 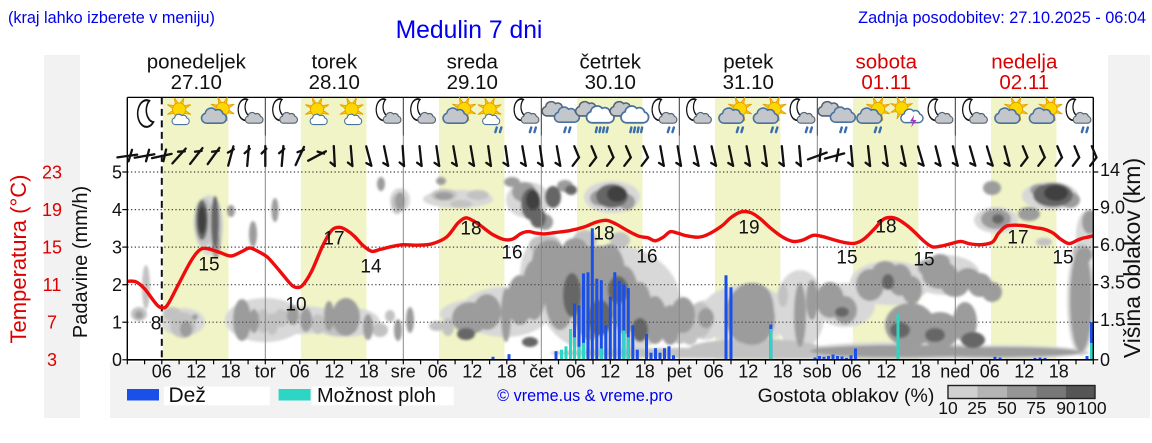 I want to click on svg-text: ned, so click(x=955, y=372).